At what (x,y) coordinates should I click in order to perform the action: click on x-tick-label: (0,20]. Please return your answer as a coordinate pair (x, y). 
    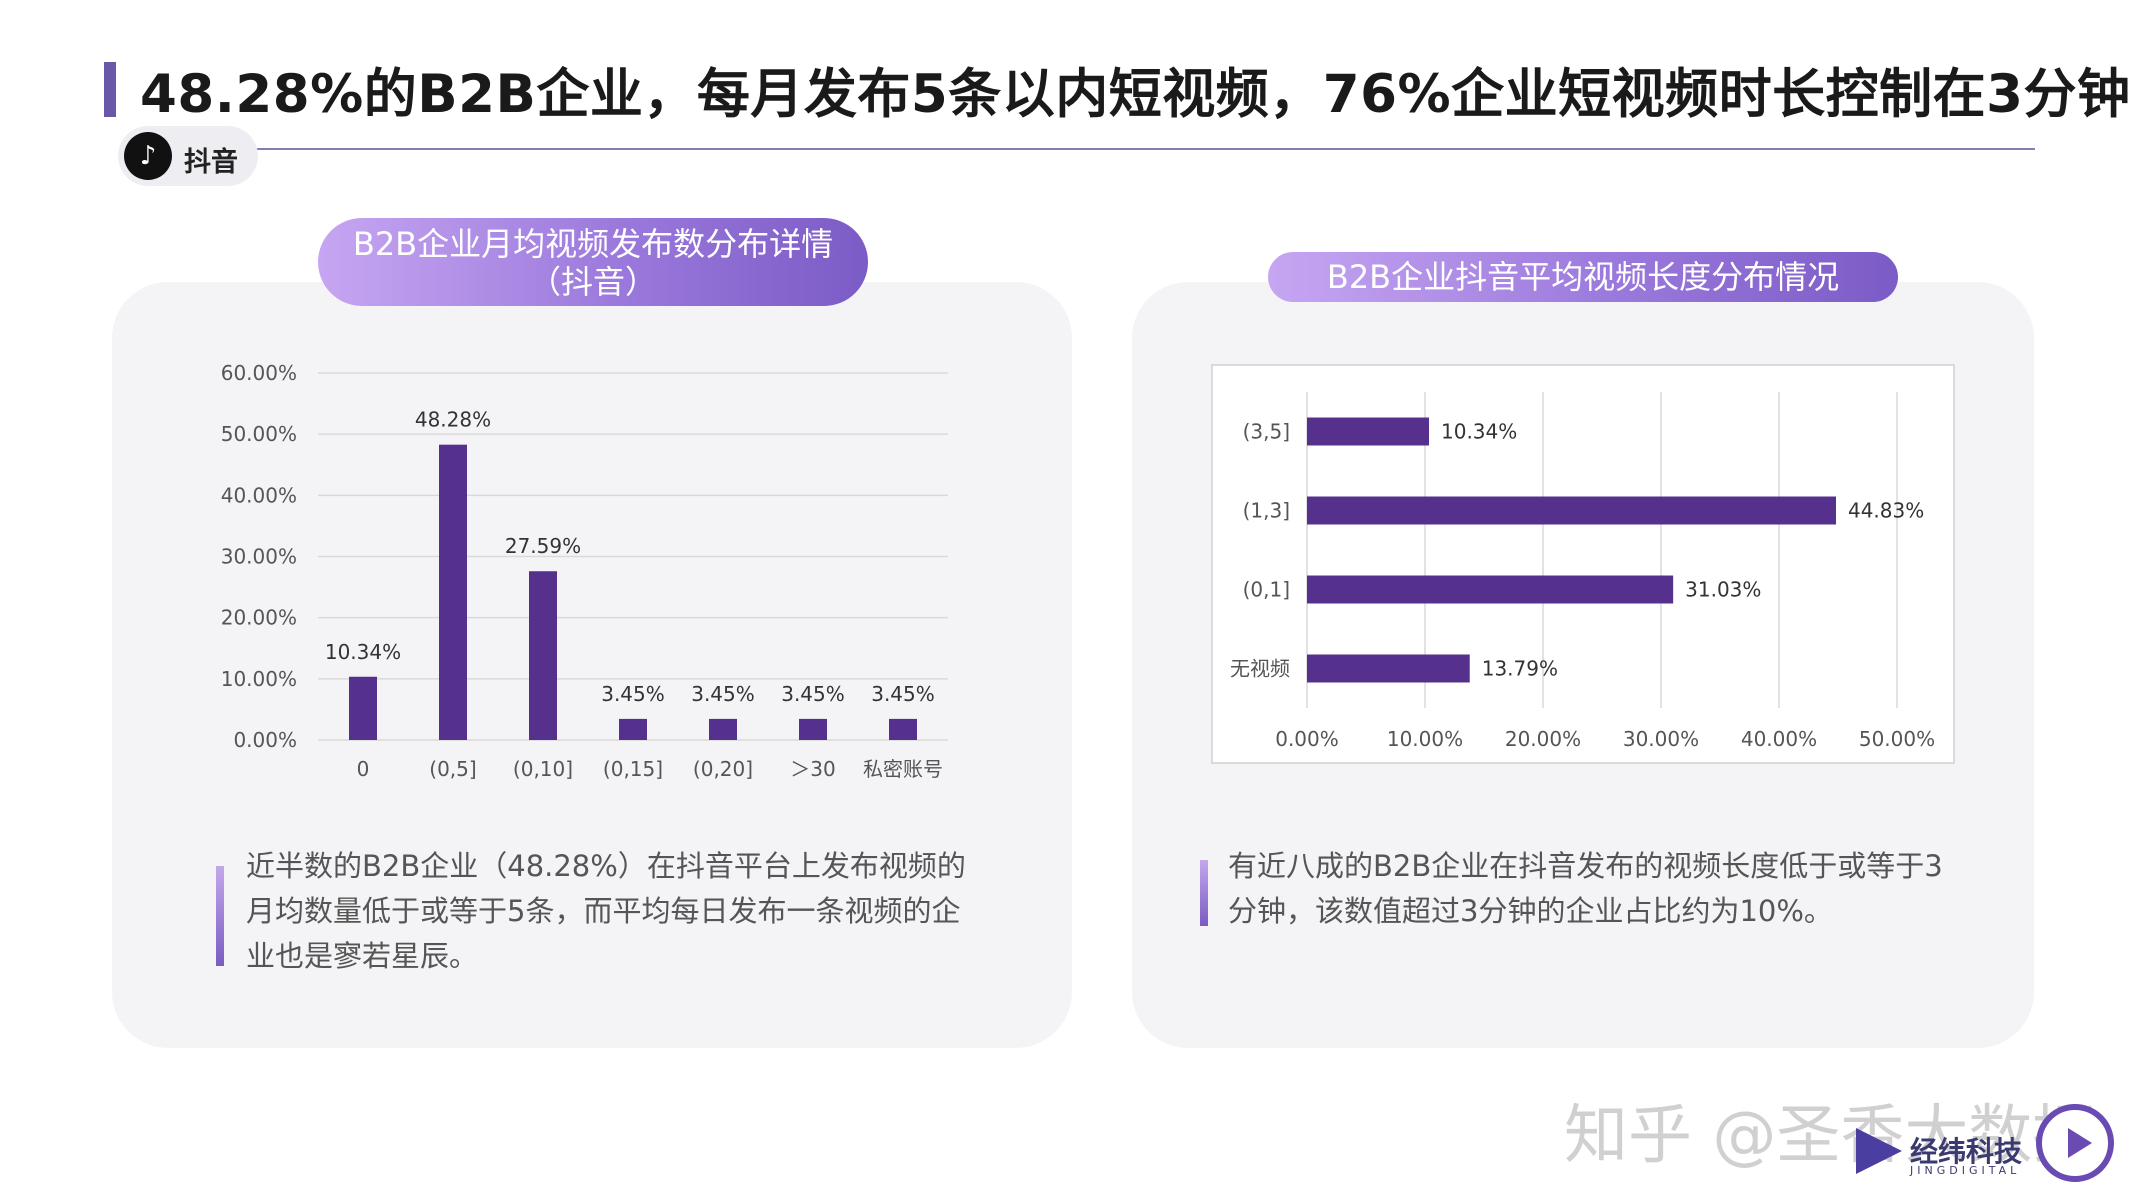
    Looking at the image, I should click on (723, 769).